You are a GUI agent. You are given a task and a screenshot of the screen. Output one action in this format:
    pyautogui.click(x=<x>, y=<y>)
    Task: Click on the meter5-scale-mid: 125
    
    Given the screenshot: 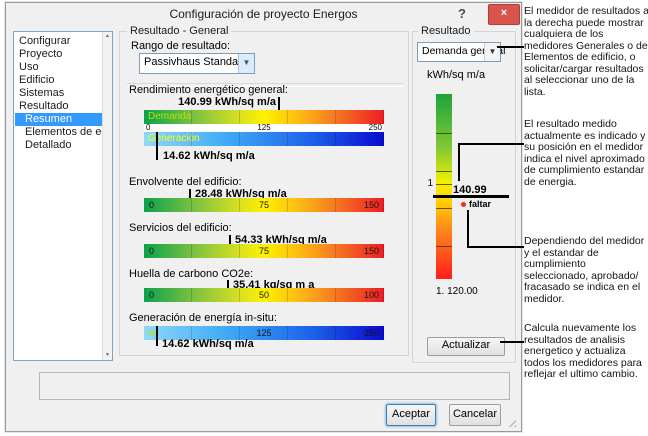 What is the action you would take?
    pyautogui.click(x=264, y=333)
    